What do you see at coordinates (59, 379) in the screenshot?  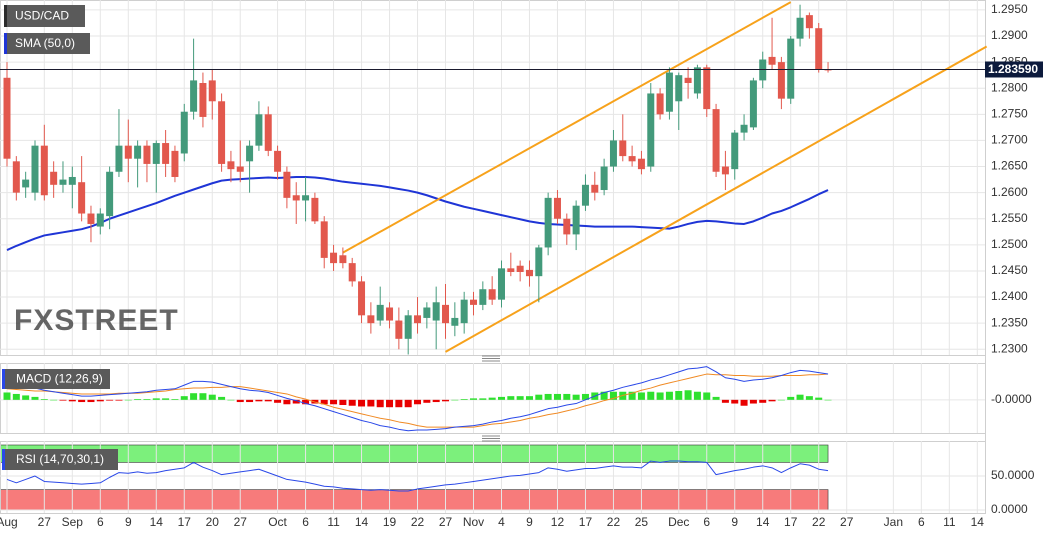 I see `panel-title: MACD (12,26,9)` at bounding box center [59, 379].